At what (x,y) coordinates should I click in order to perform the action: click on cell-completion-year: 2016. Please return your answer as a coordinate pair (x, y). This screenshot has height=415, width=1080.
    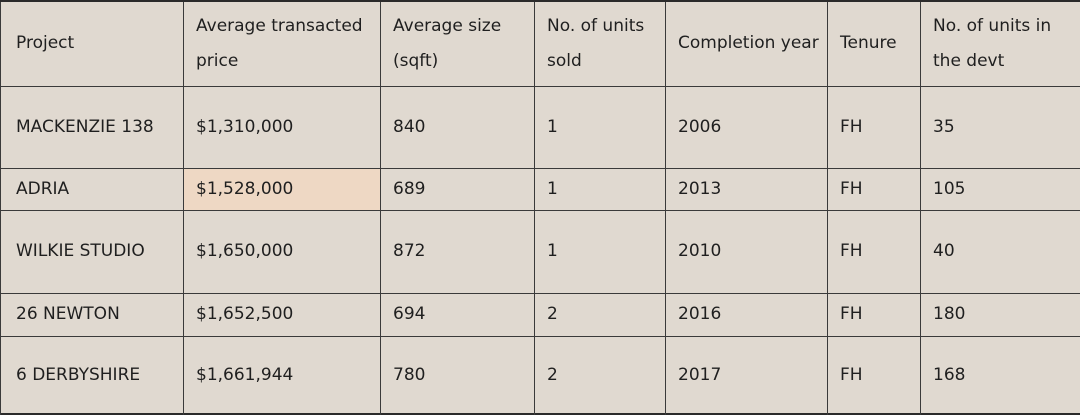
    Looking at the image, I should click on (746, 314).